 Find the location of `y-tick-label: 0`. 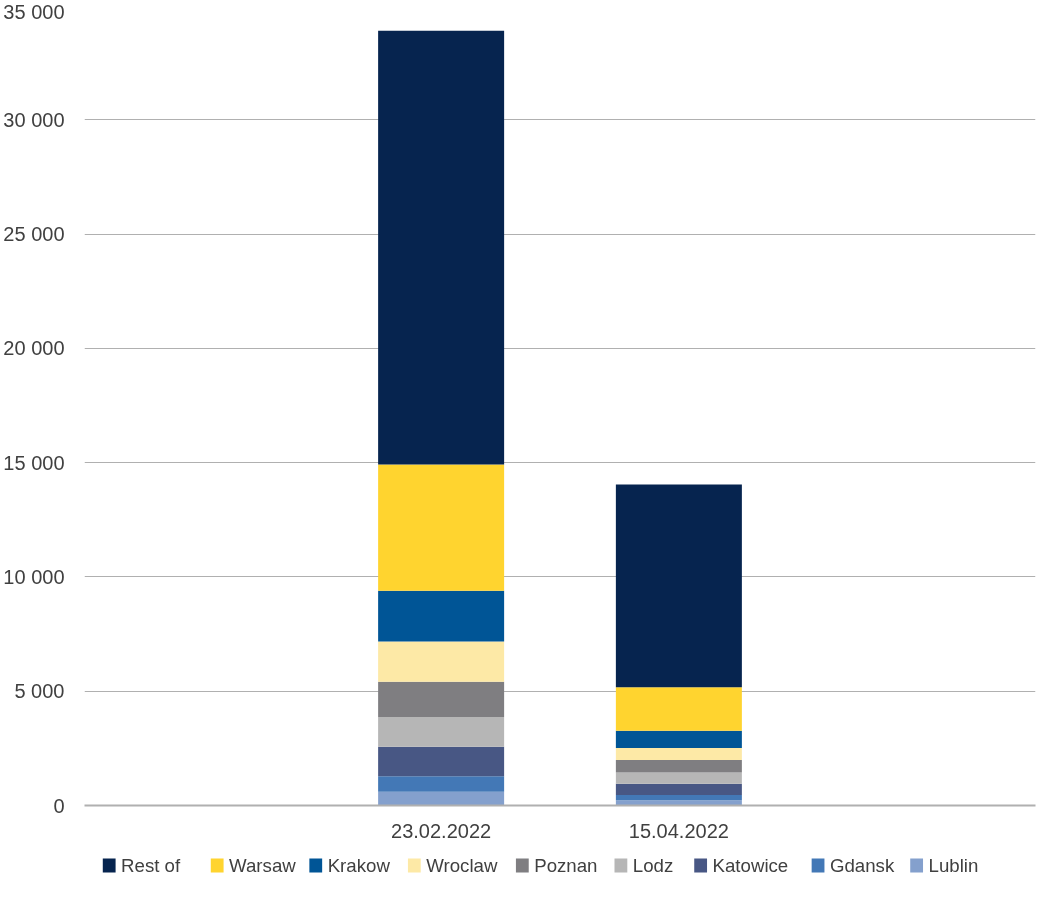

y-tick-label: 0 is located at coordinates (59, 805).